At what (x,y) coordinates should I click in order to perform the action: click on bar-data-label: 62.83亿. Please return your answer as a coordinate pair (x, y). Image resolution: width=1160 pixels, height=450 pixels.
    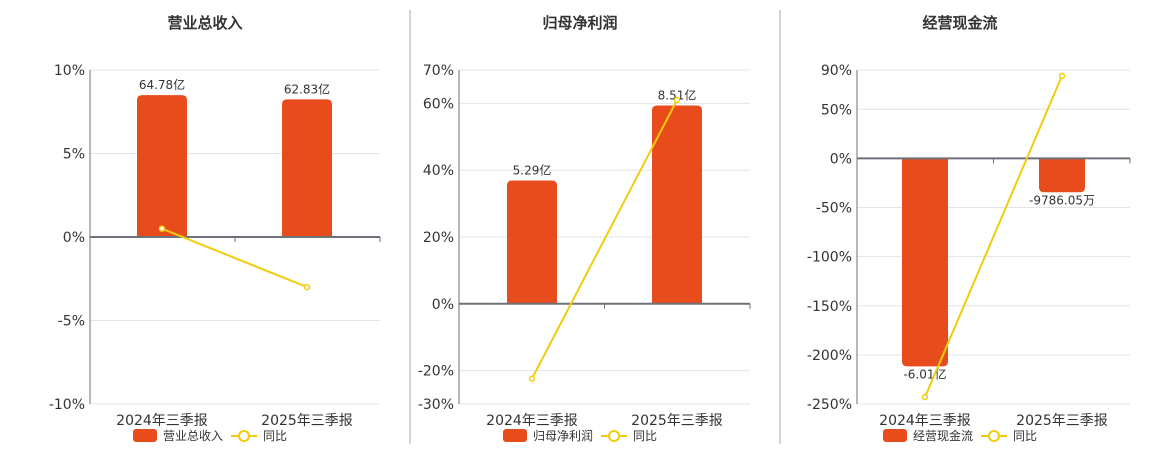
    Looking at the image, I should click on (307, 88).